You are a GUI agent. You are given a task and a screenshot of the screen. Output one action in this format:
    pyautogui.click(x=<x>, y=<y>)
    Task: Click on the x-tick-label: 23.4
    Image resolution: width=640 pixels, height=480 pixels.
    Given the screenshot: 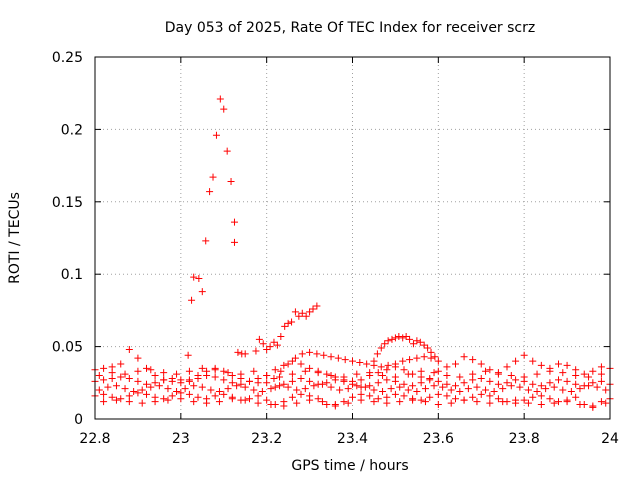 What is the action you would take?
    pyautogui.click(x=352, y=439)
    